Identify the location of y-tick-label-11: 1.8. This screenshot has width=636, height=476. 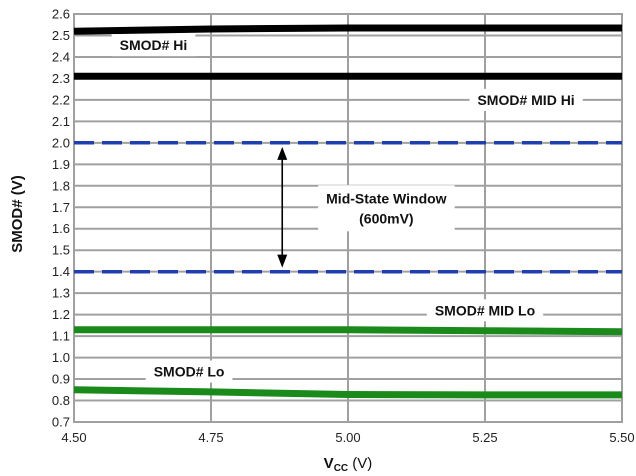
(61, 185).